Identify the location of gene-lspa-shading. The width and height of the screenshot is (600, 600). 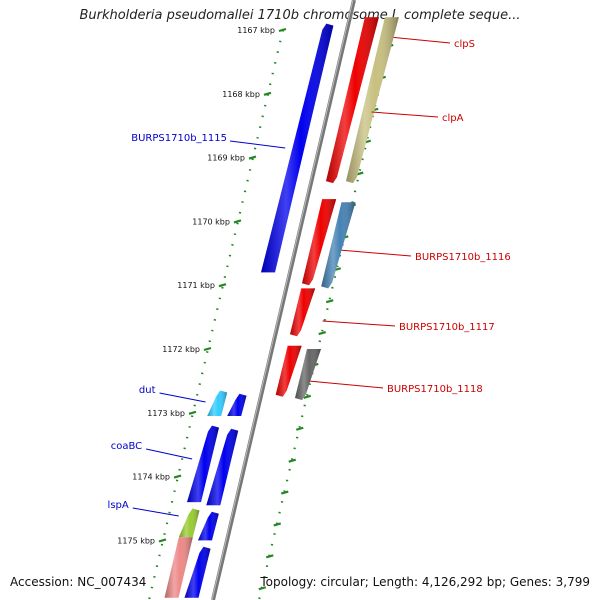
(189, 523).